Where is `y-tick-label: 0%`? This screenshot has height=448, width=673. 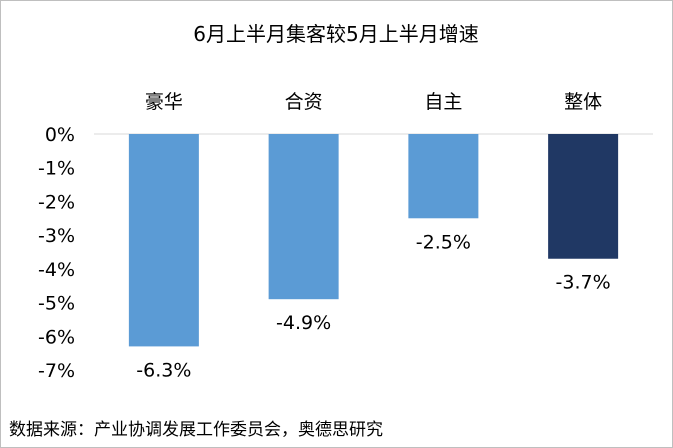
y-tick-label: 0% is located at coordinates (60, 135).